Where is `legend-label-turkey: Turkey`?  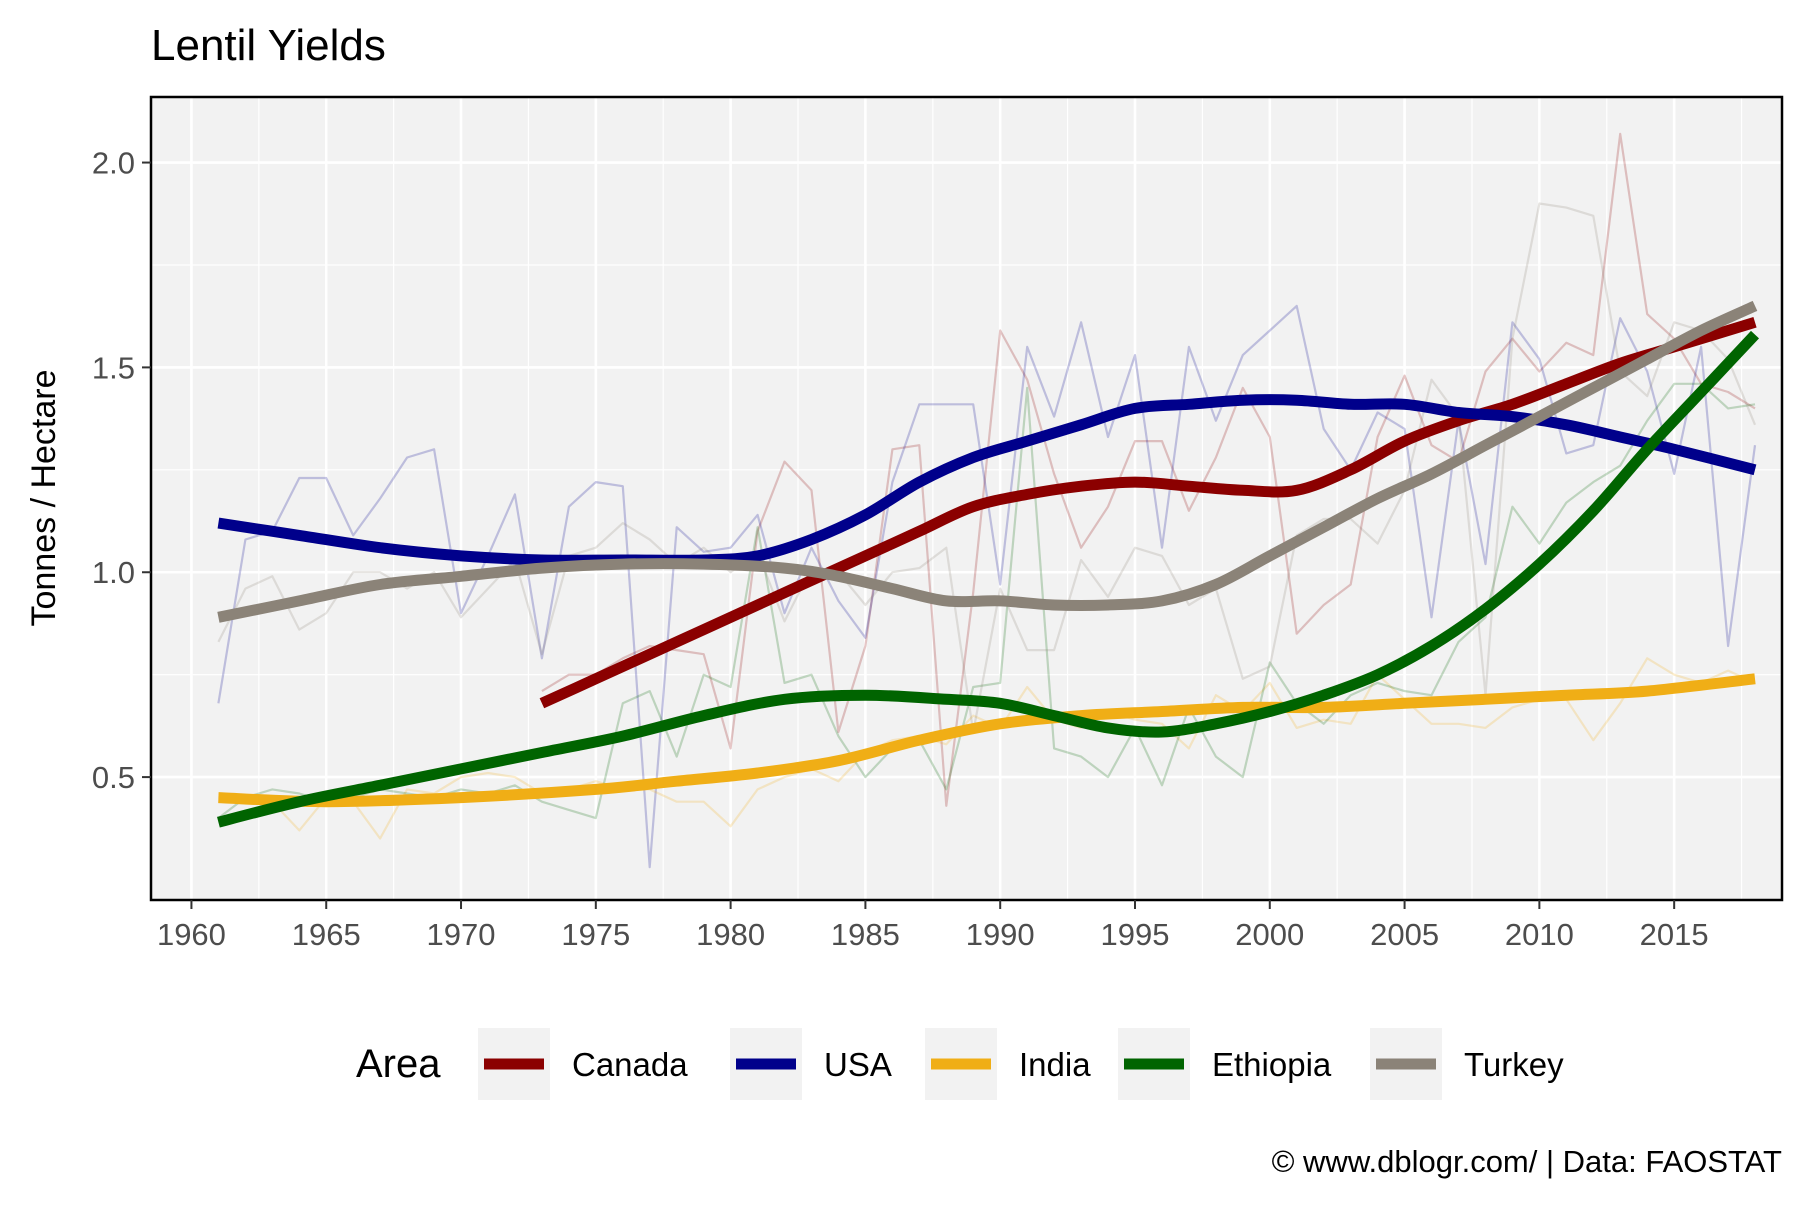
legend-label-turkey: Turkey is located at coordinates (1514, 1064).